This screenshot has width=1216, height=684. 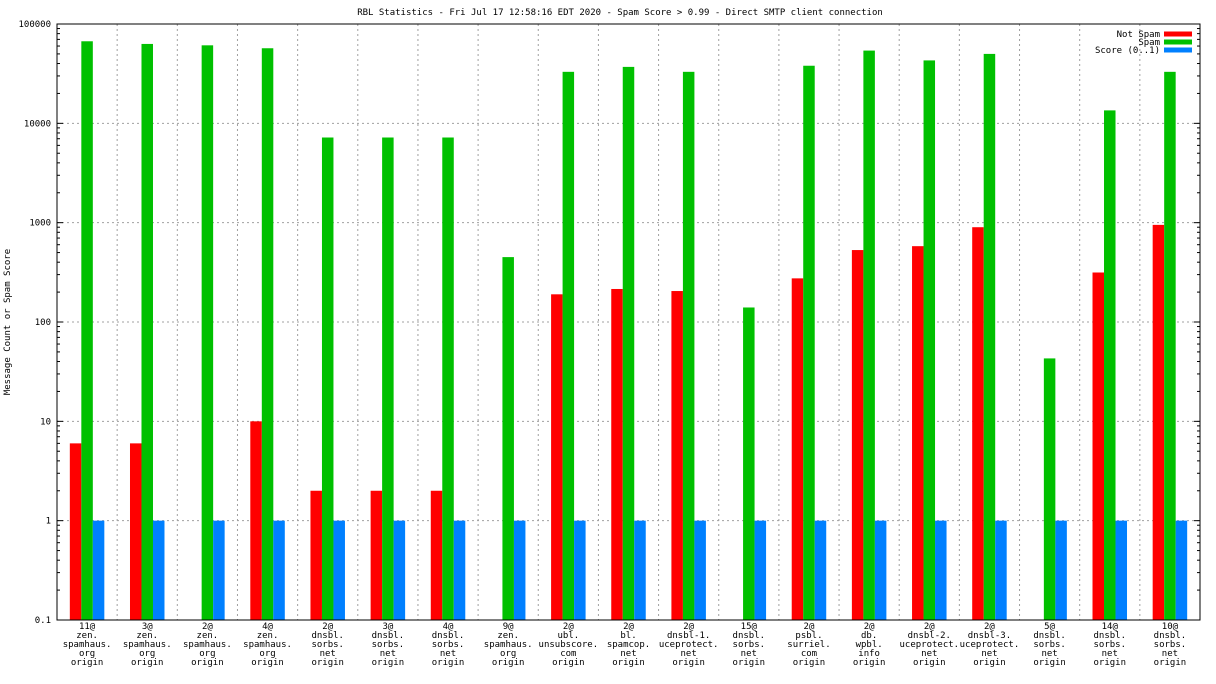 I want to click on y-axis-label: Message Count or Spam Score, so click(x=8, y=322).